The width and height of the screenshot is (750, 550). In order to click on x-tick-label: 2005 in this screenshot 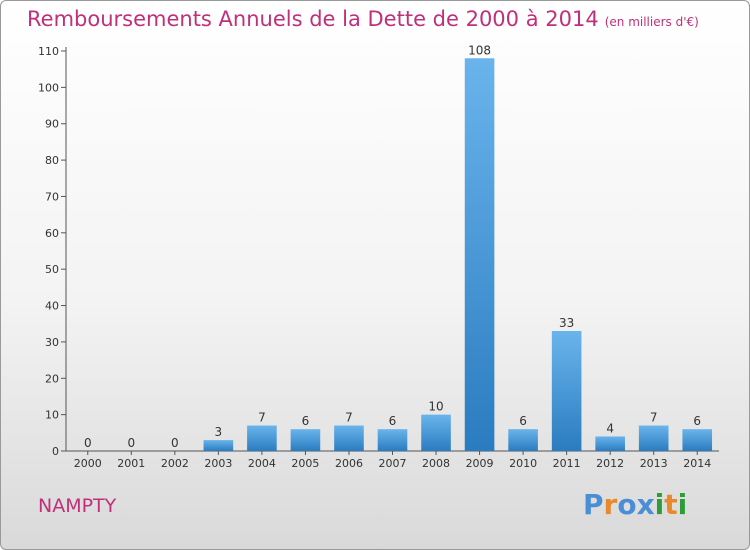, I will do `click(305, 463)`.